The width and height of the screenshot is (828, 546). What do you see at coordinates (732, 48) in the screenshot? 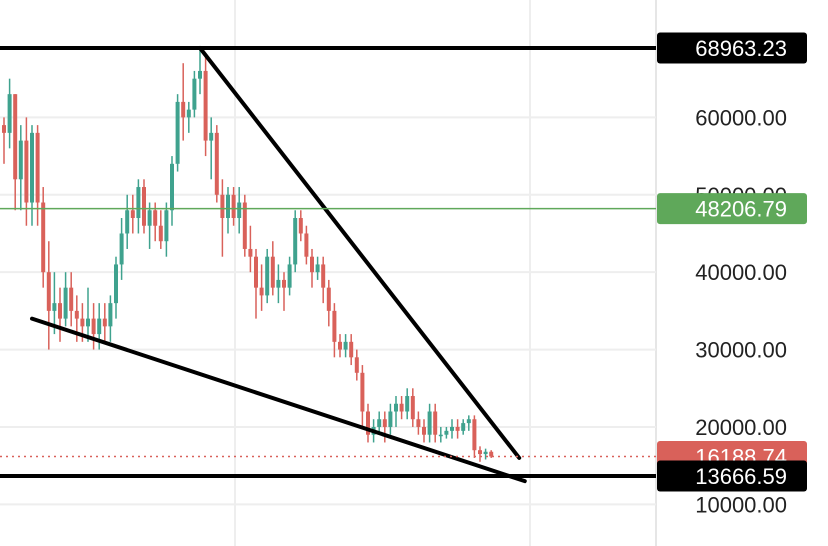
I see `price-tag` at bounding box center [732, 48].